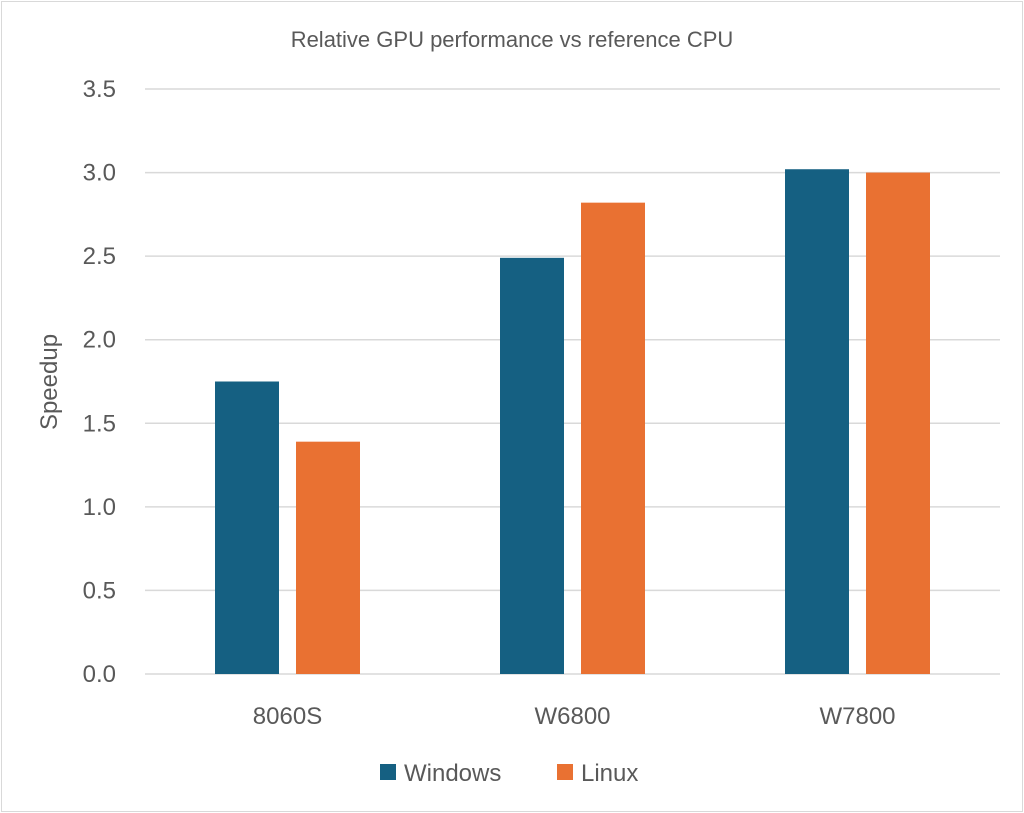 The height and width of the screenshot is (813, 1024). Describe the element at coordinates (99, 507) in the screenshot. I see `y-tick-label: 1.0` at that location.